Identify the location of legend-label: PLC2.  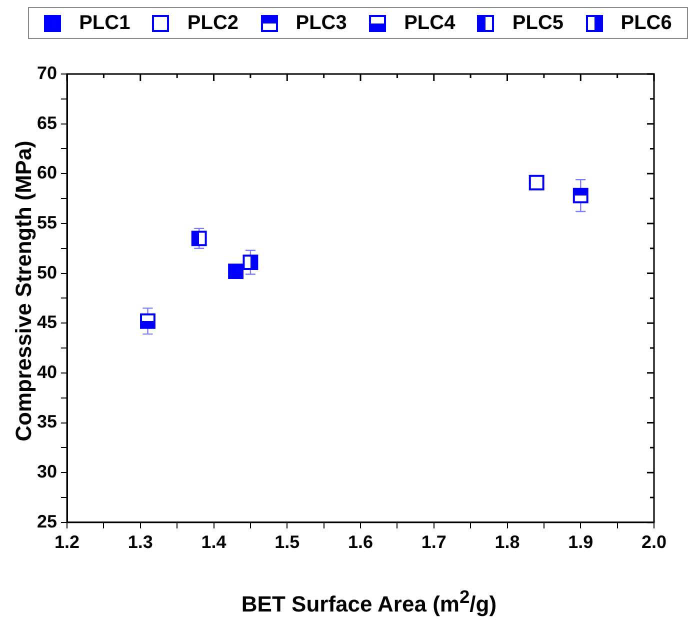
(213, 23).